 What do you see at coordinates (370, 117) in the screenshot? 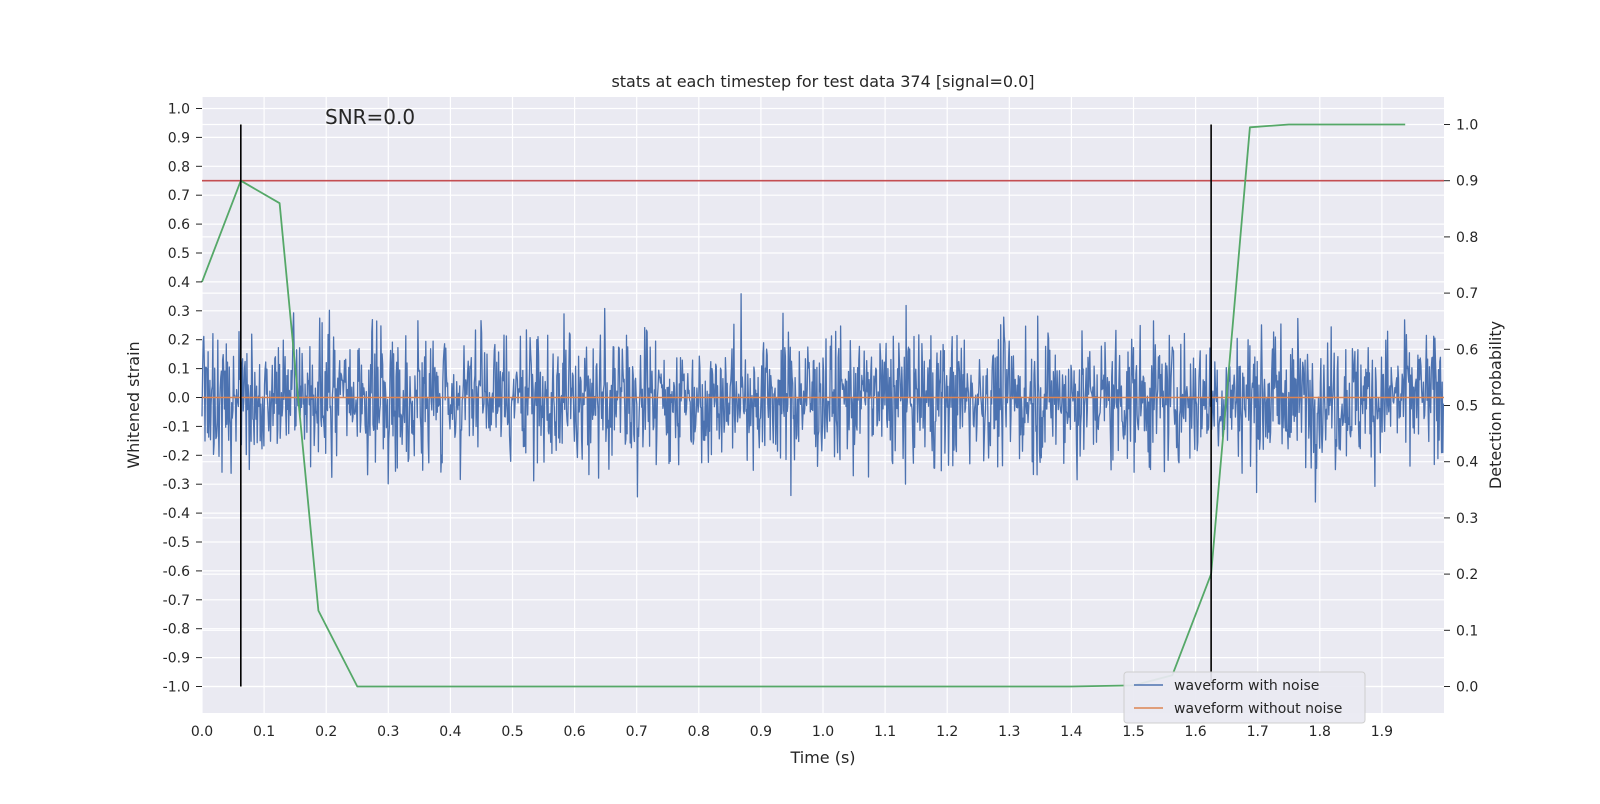
I see `snr-annotation: SNR=0.0` at bounding box center [370, 117].